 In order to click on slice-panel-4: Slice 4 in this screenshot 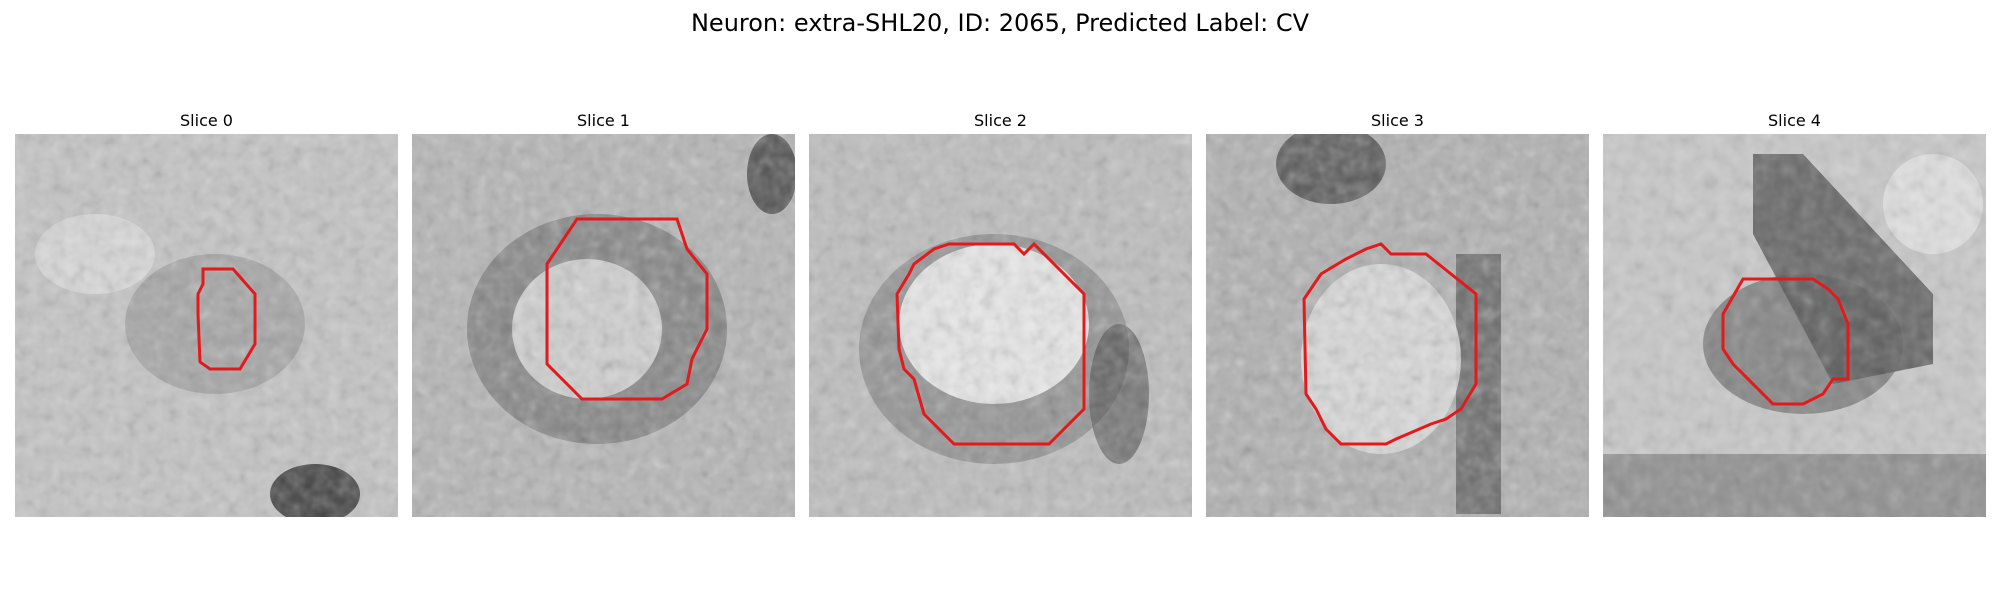, I will do `click(1794, 312)`.